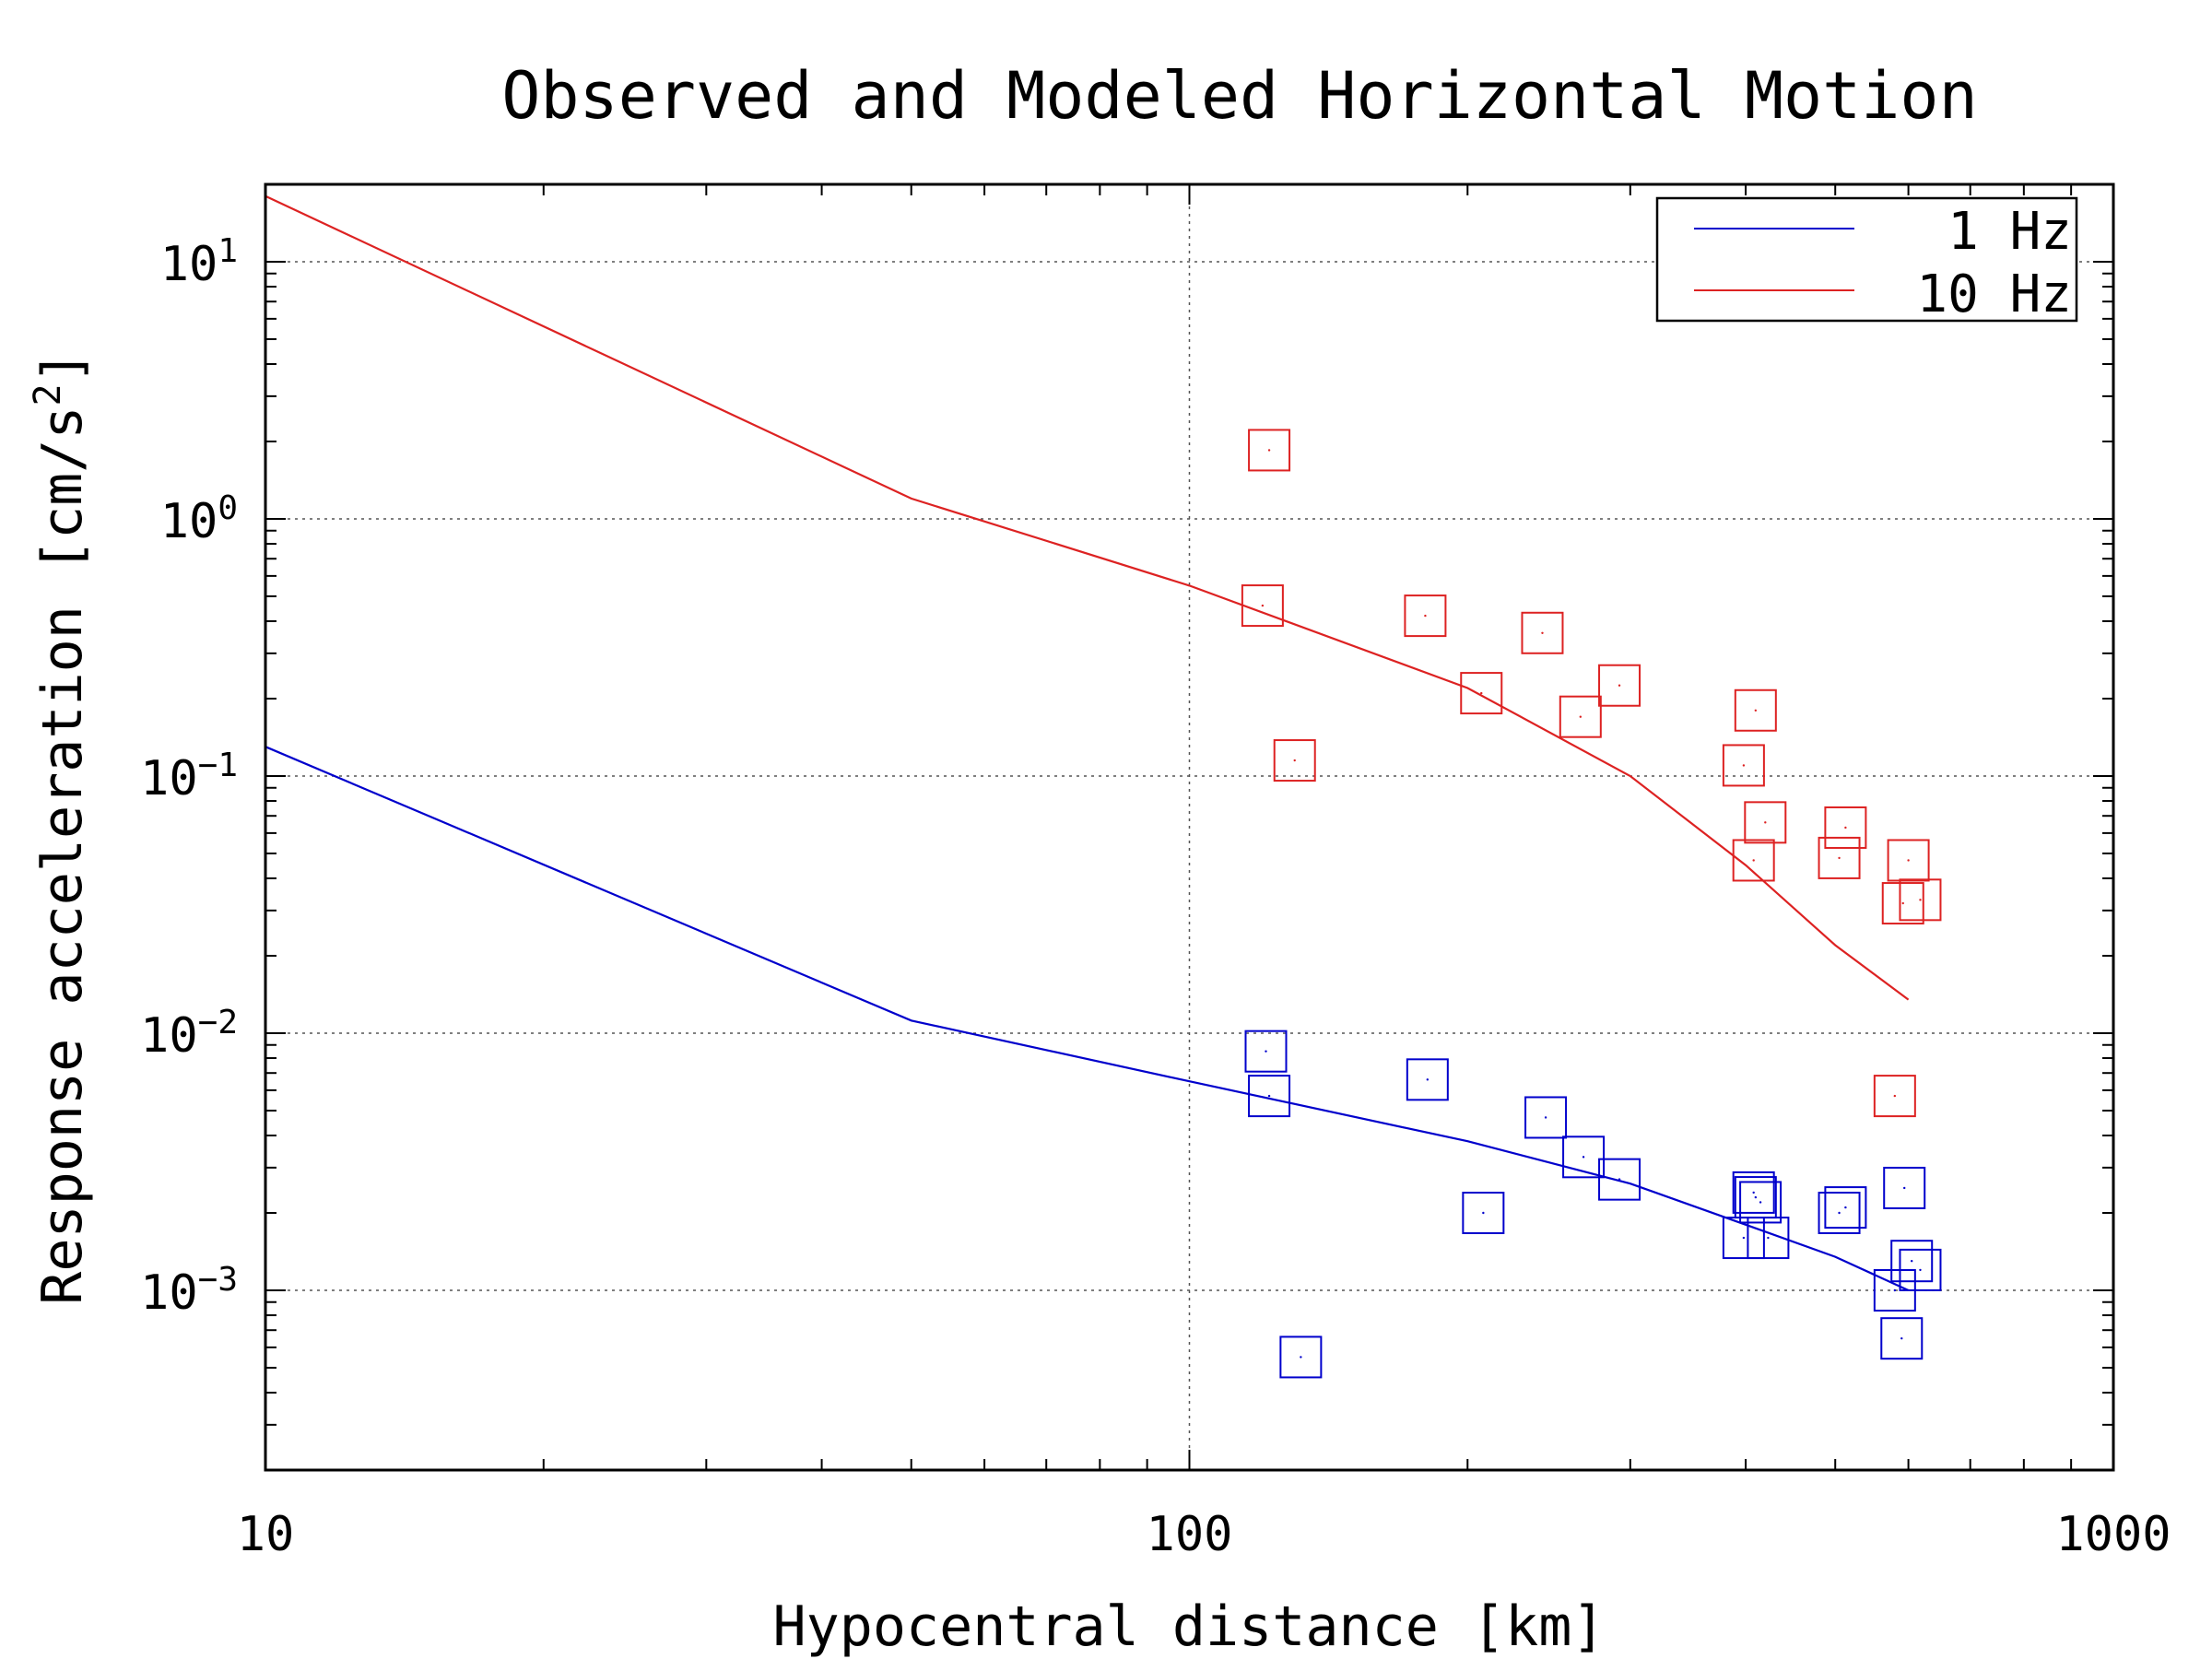  Describe the element at coordinates (266, 1534) in the screenshot. I see `x-tick-label-0: 10` at that location.